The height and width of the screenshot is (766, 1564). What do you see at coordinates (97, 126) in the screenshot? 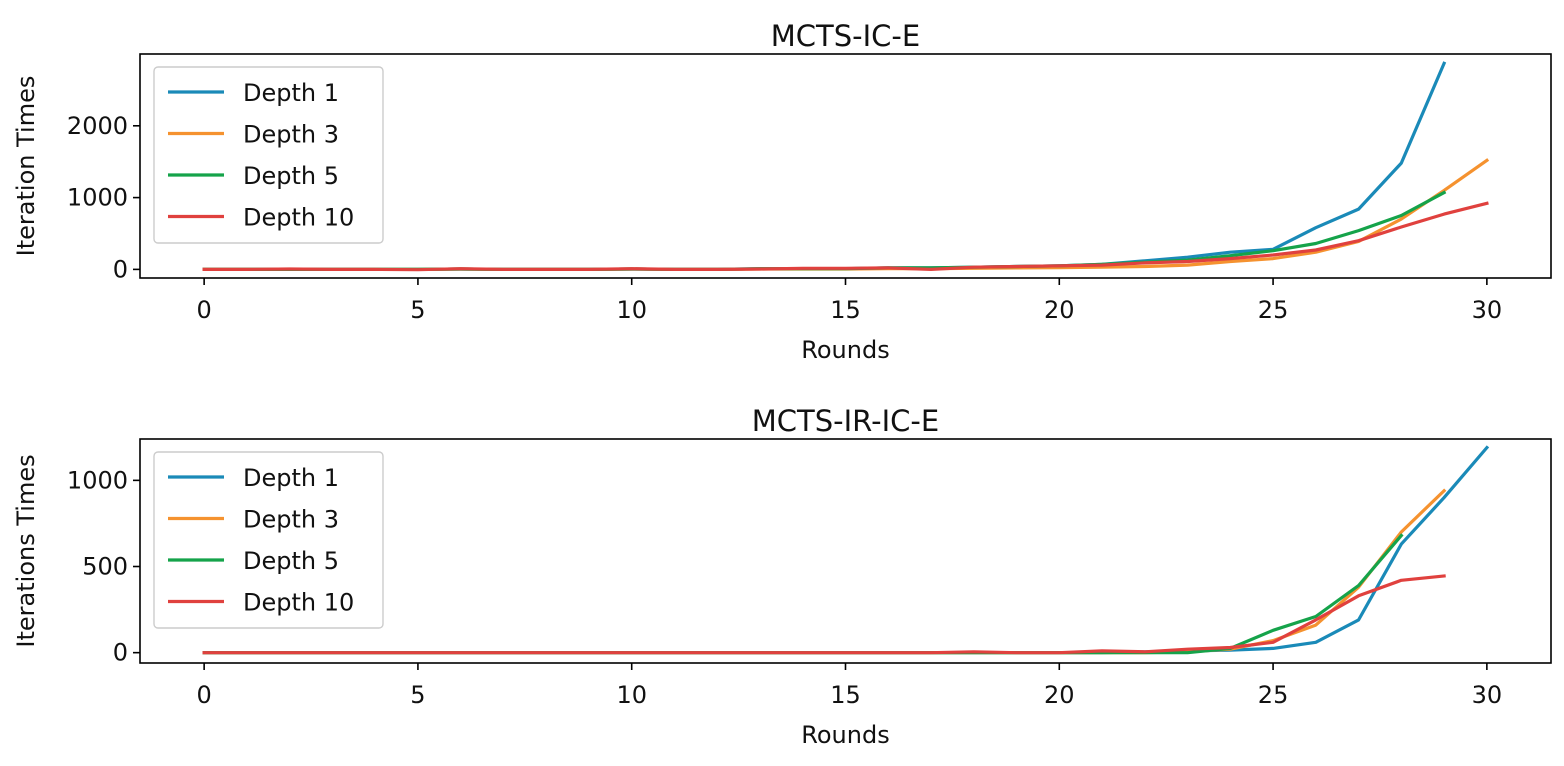
I see `y-tick-label: 2000` at bounding box center [97, 126].